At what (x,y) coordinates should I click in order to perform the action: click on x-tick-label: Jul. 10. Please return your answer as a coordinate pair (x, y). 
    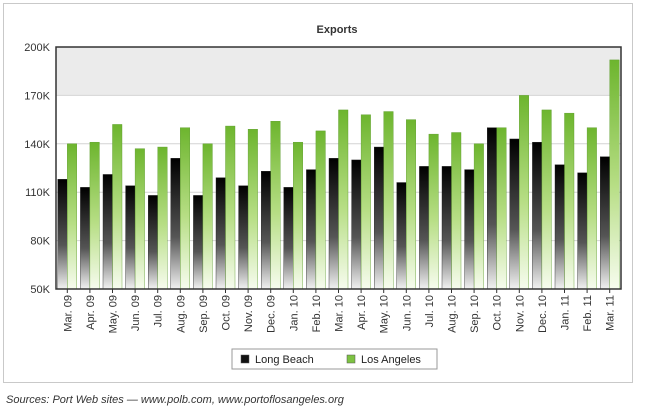
    Looking at the image, I should click on (430, 311).